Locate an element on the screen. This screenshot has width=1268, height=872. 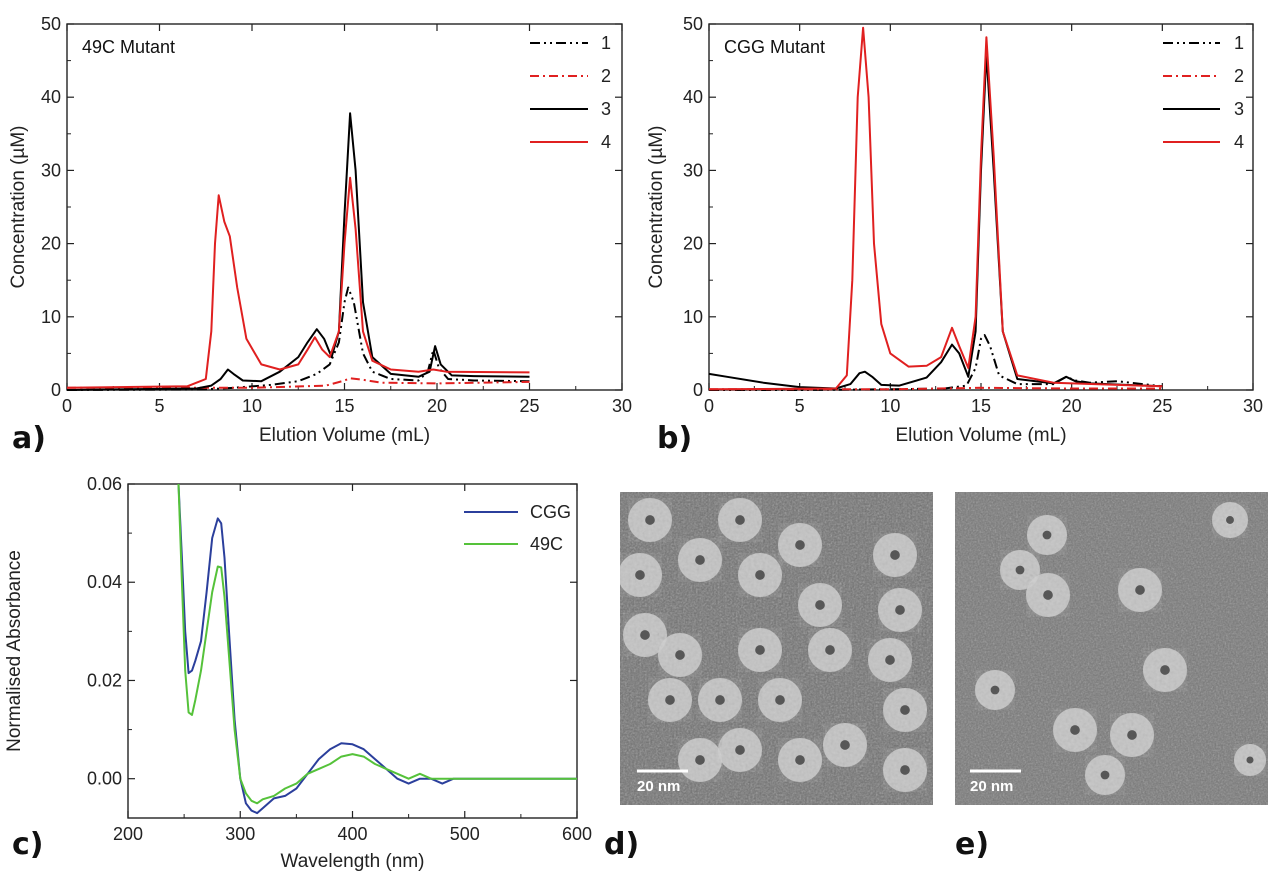
micrograph-e: 20 nm is located at coordinates (1111, 648).